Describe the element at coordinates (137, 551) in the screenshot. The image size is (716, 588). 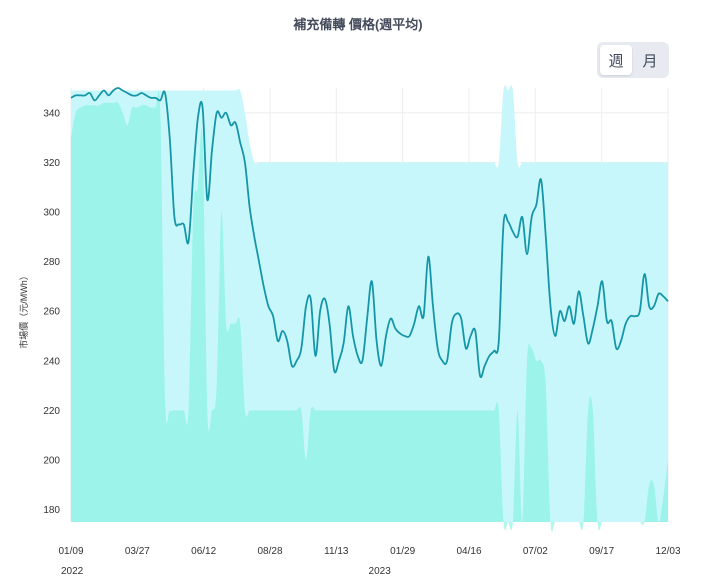
I see `x-tick-label: 03/27` at that location.